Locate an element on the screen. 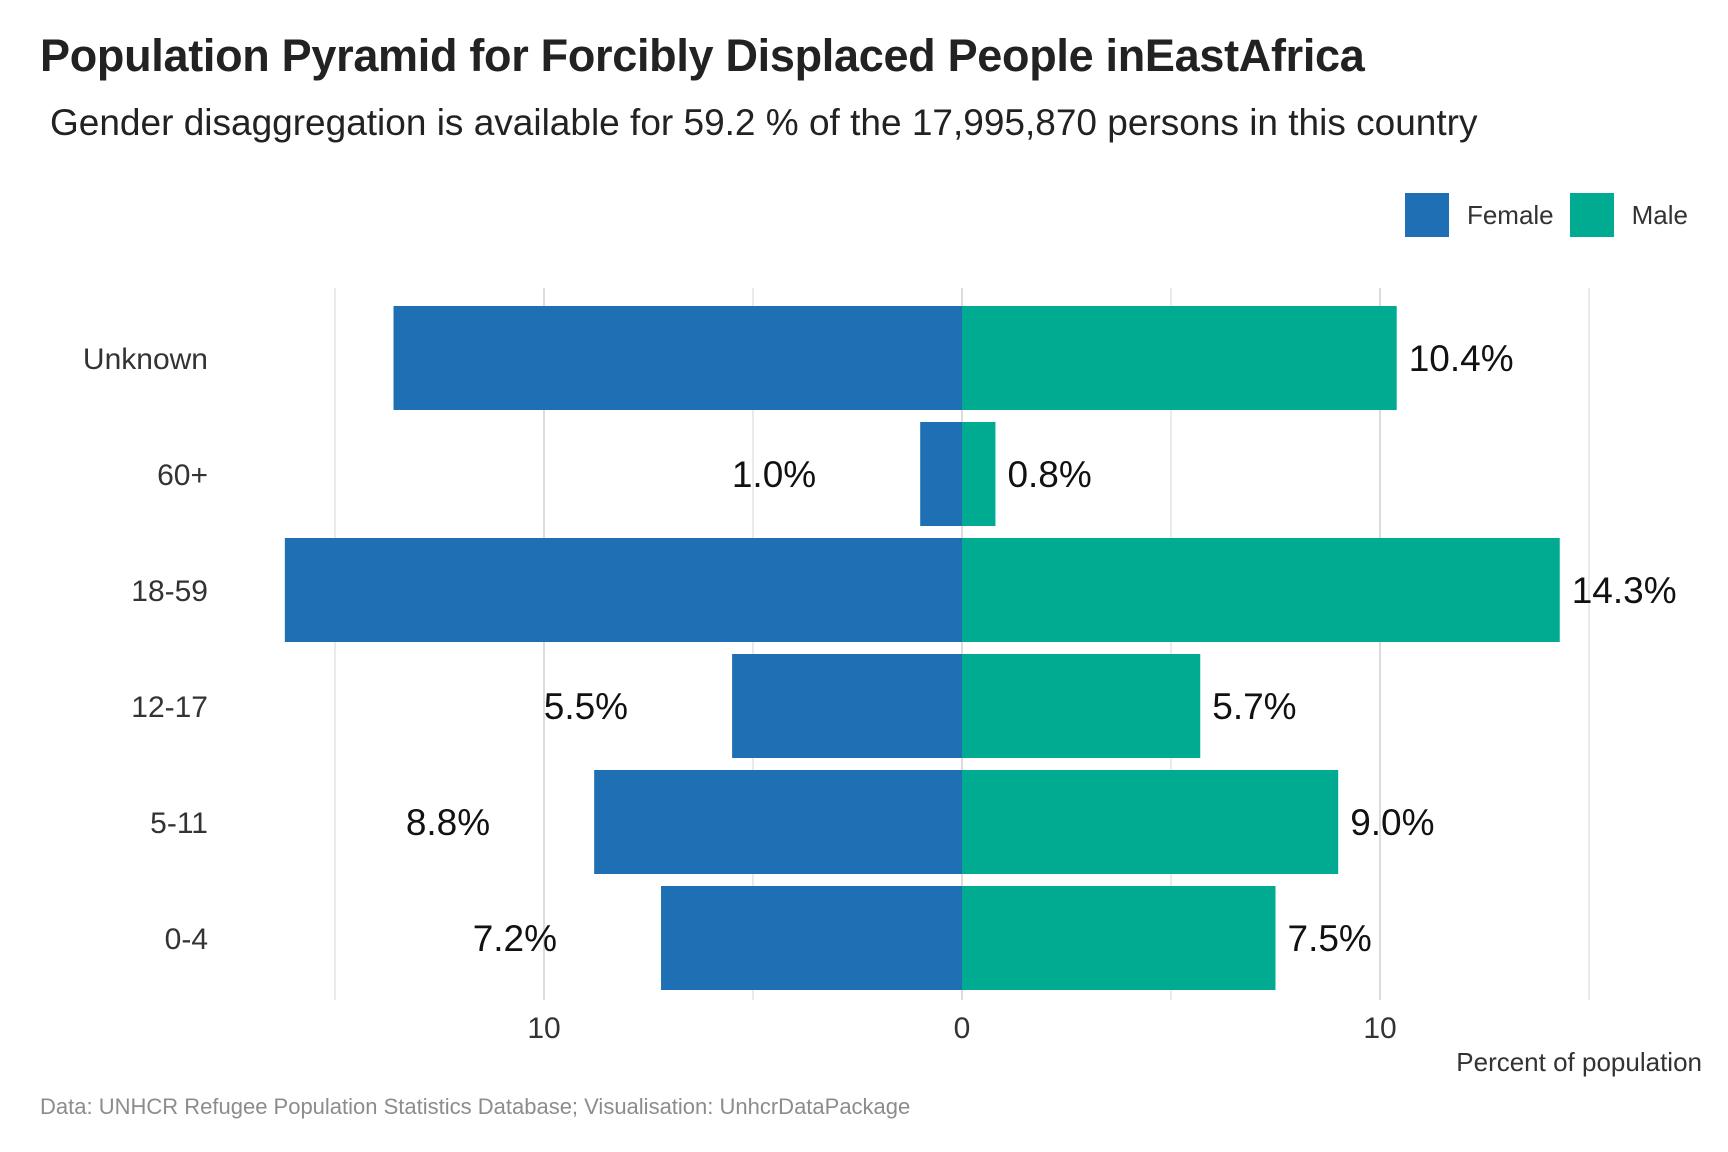 The image size is (1728, 1152). data-label-female: 8.8% is located at coordinates (448, 822).